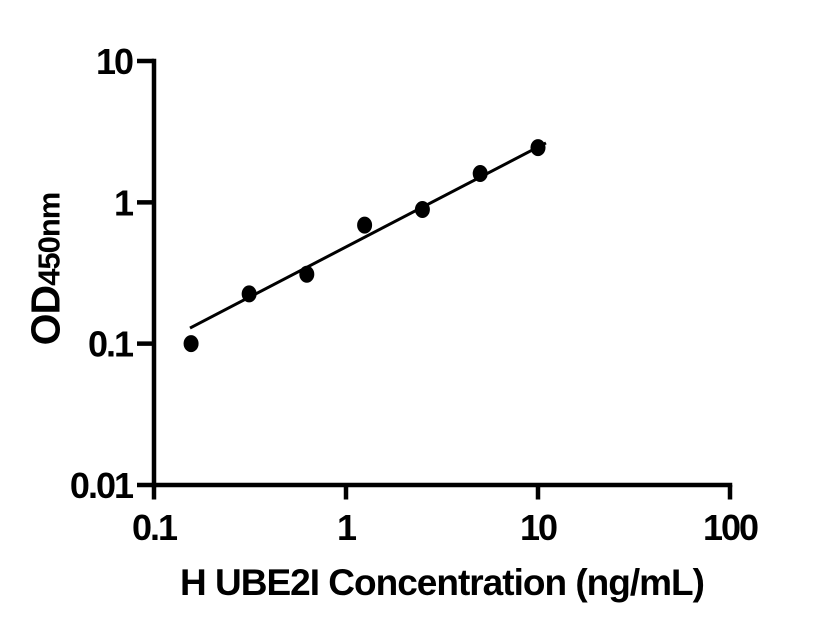 The width and height of the screenshot is (816, 640). What do you see at coordinates (347, 527) in the screenshot?
I see `x-tick-label: 1` at bounding box center [347, 527].